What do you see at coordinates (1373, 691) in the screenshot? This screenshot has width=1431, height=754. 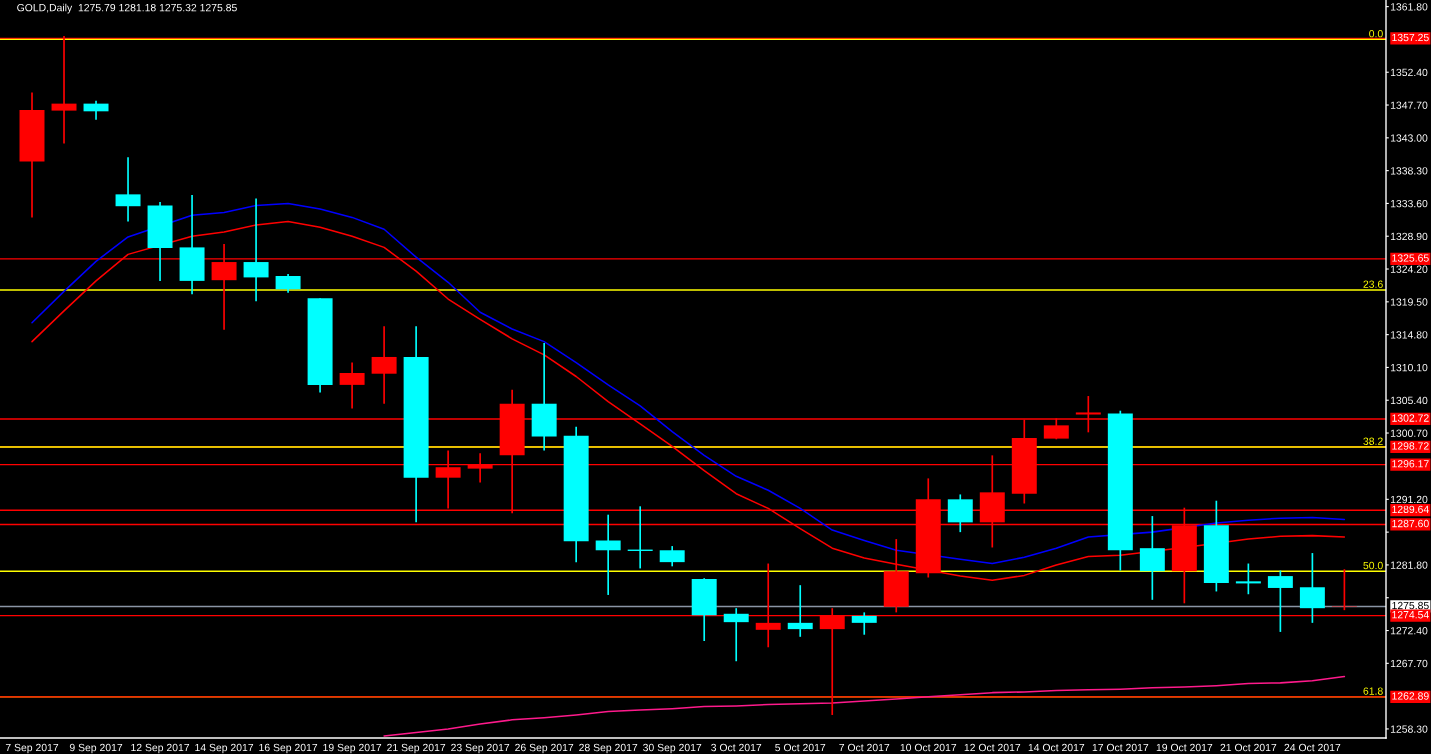 I see `annotation: 61.8` at bounding box center [1373, 691].